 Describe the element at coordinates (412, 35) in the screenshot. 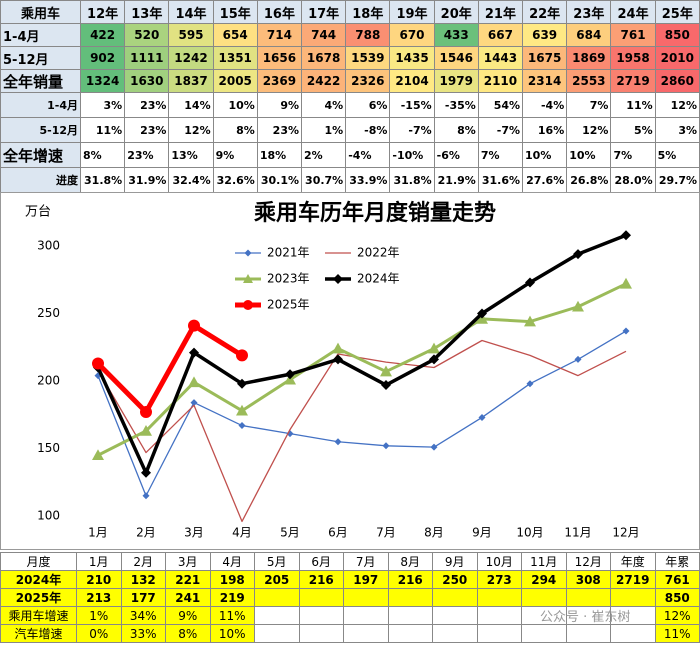

I see `cell: 670` at that location.